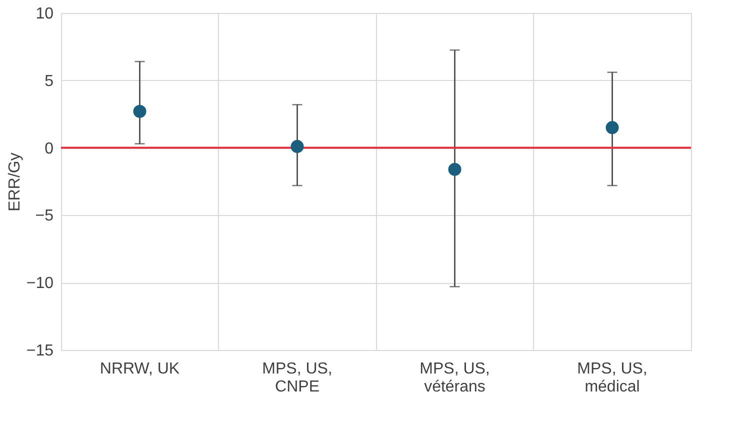 Image resolution: width=737 pixels, height=432 pixels. Describe the element at coordinates (455, 378) in the screenshot. I see `x-tick-label: MPS, US, vétérans` at that location.